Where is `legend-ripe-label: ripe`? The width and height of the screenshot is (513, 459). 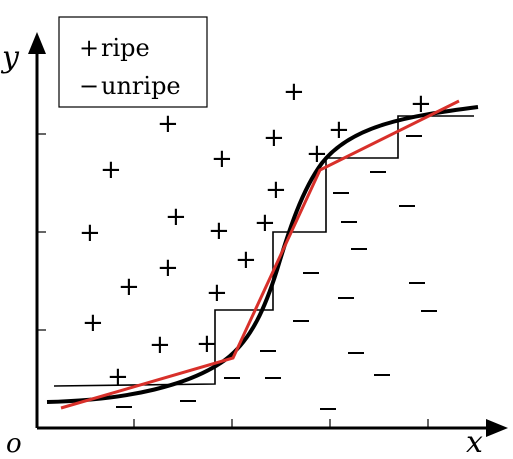 legend-ripe-label: ripe is located at coordinates (125, 48).